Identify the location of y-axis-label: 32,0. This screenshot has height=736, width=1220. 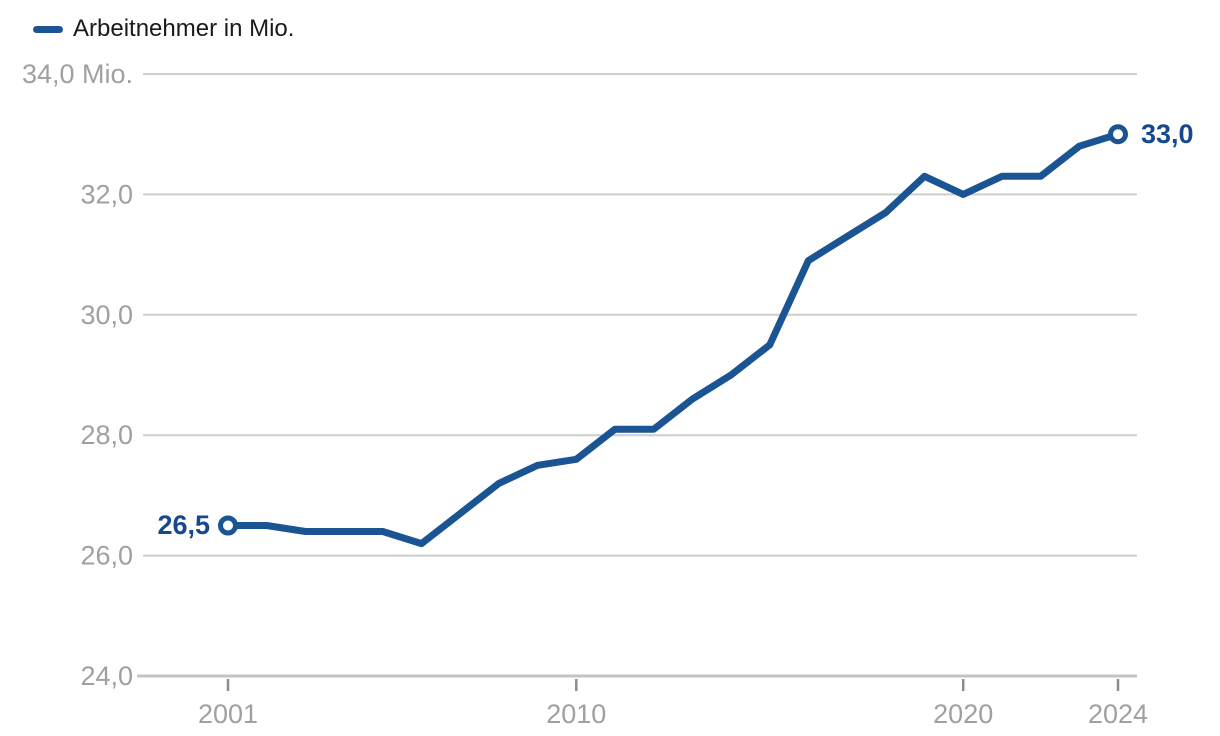
(106, 194).